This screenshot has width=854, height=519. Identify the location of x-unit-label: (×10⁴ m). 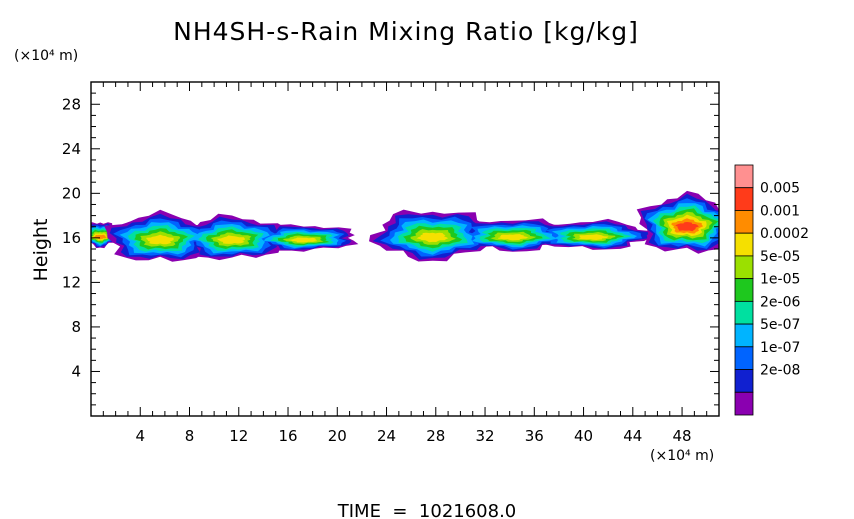
(682, 456).